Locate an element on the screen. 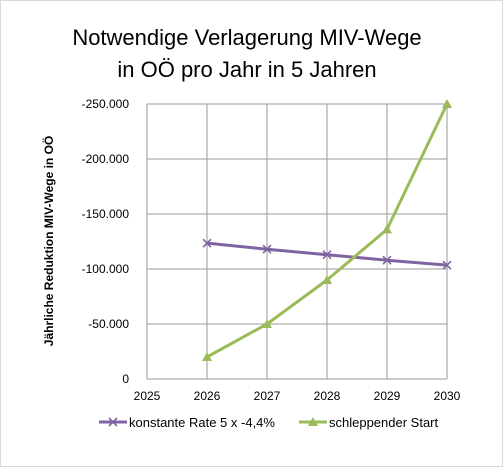 This screenshot has height=467, width=503. x-tick-label: 2028 is located at coordinates (327, 396).